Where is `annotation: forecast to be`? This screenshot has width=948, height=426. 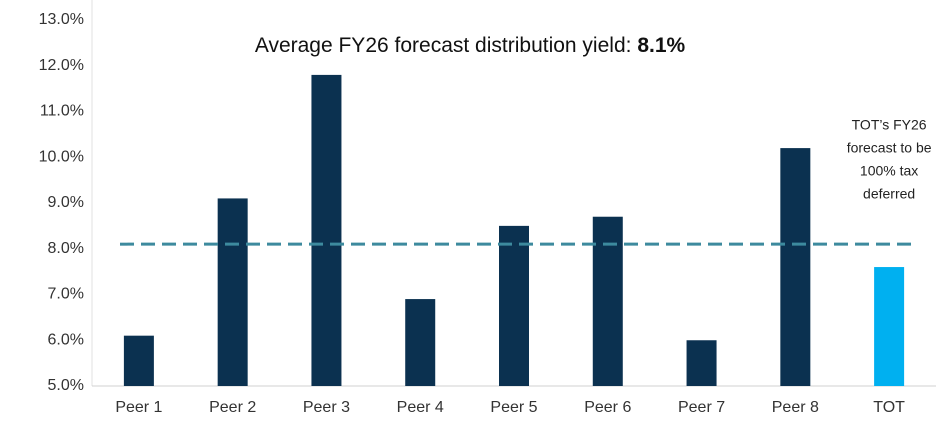
annotation: forecast to be is located at coordinates (889, 148).